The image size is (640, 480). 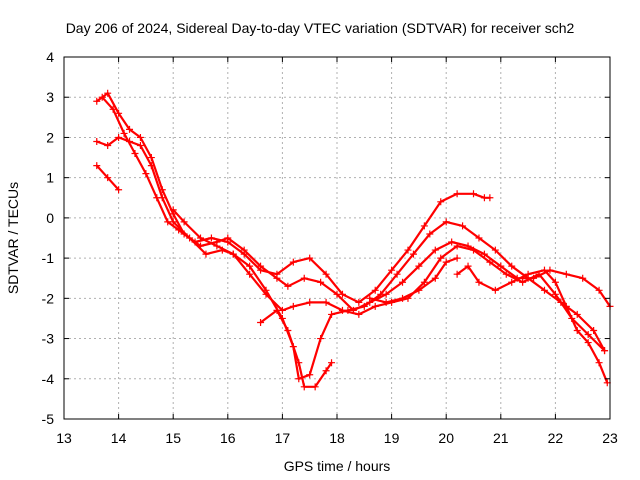 I want to click on y-tick-label: -5, so click(x=48, y=419).